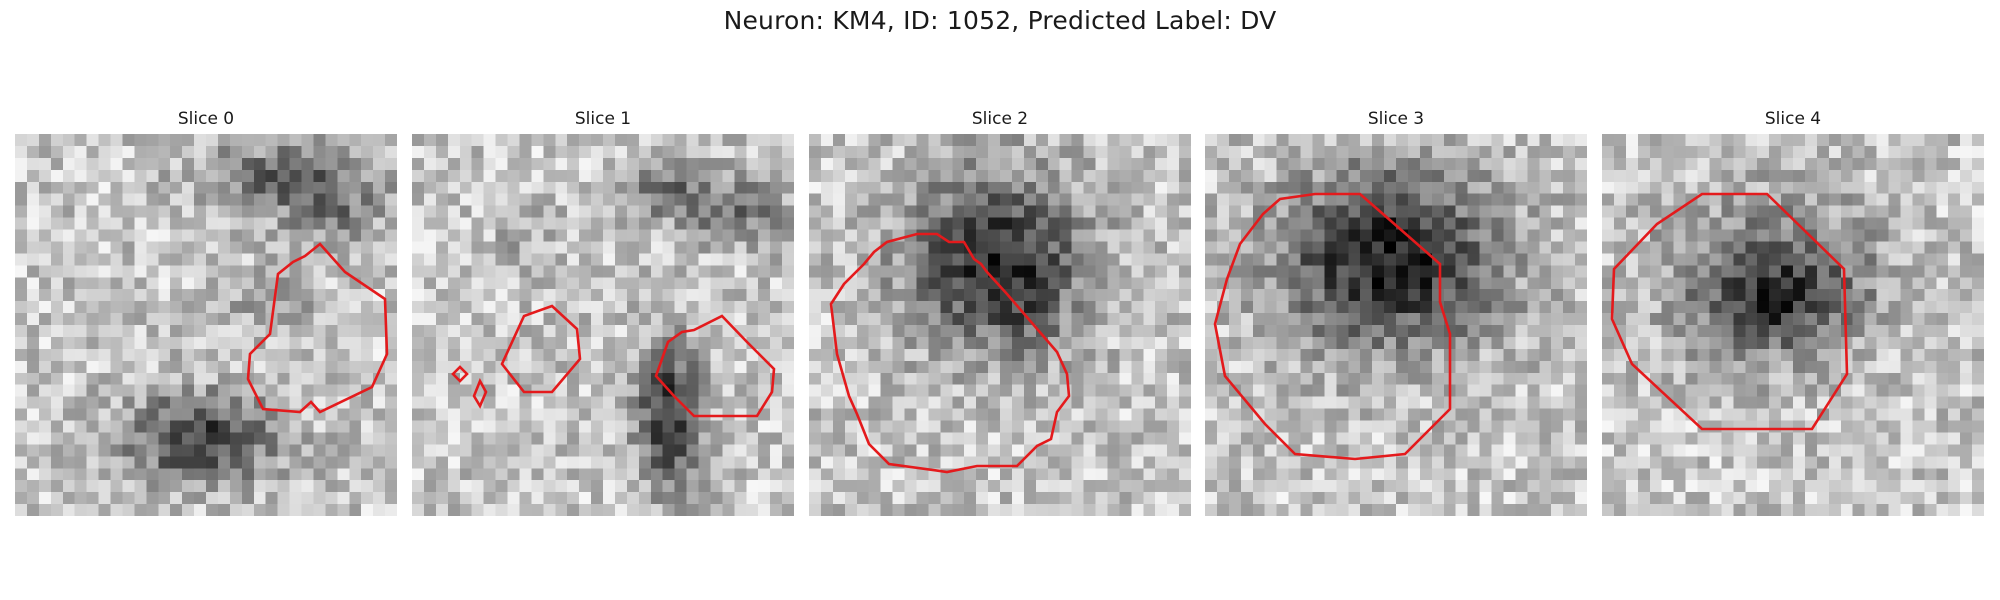 The height and width of the screenshot is (600, 2000). Describe the element at coordinates (480, 393) in the screenshot. I see `slice-1-contour-small-b` at that location.